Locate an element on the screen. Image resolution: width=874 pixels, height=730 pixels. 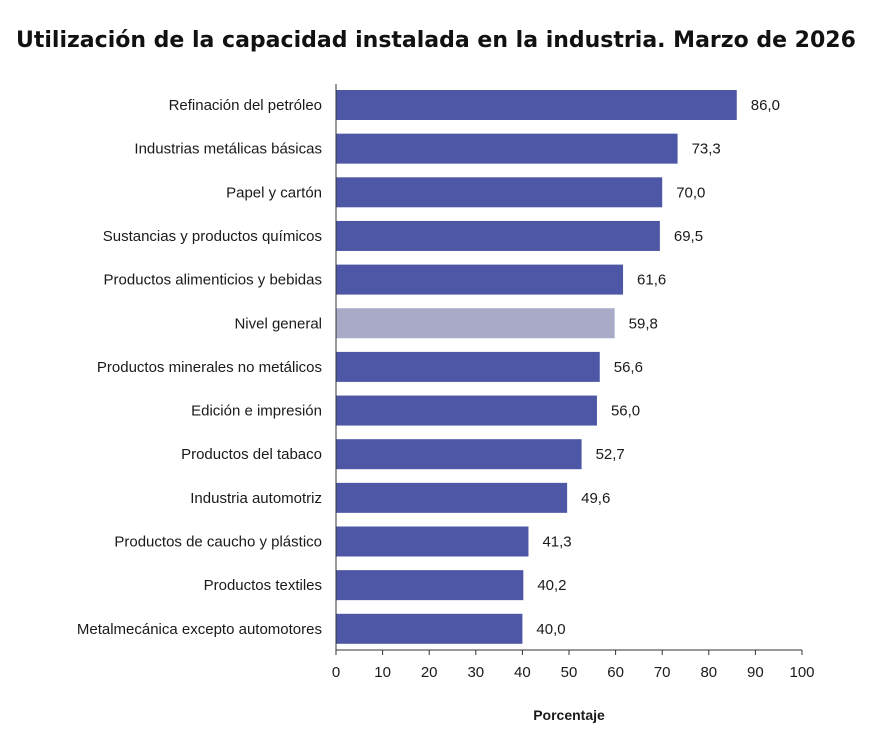
x-tick-label: 90 is located at coordinates (755, 672).